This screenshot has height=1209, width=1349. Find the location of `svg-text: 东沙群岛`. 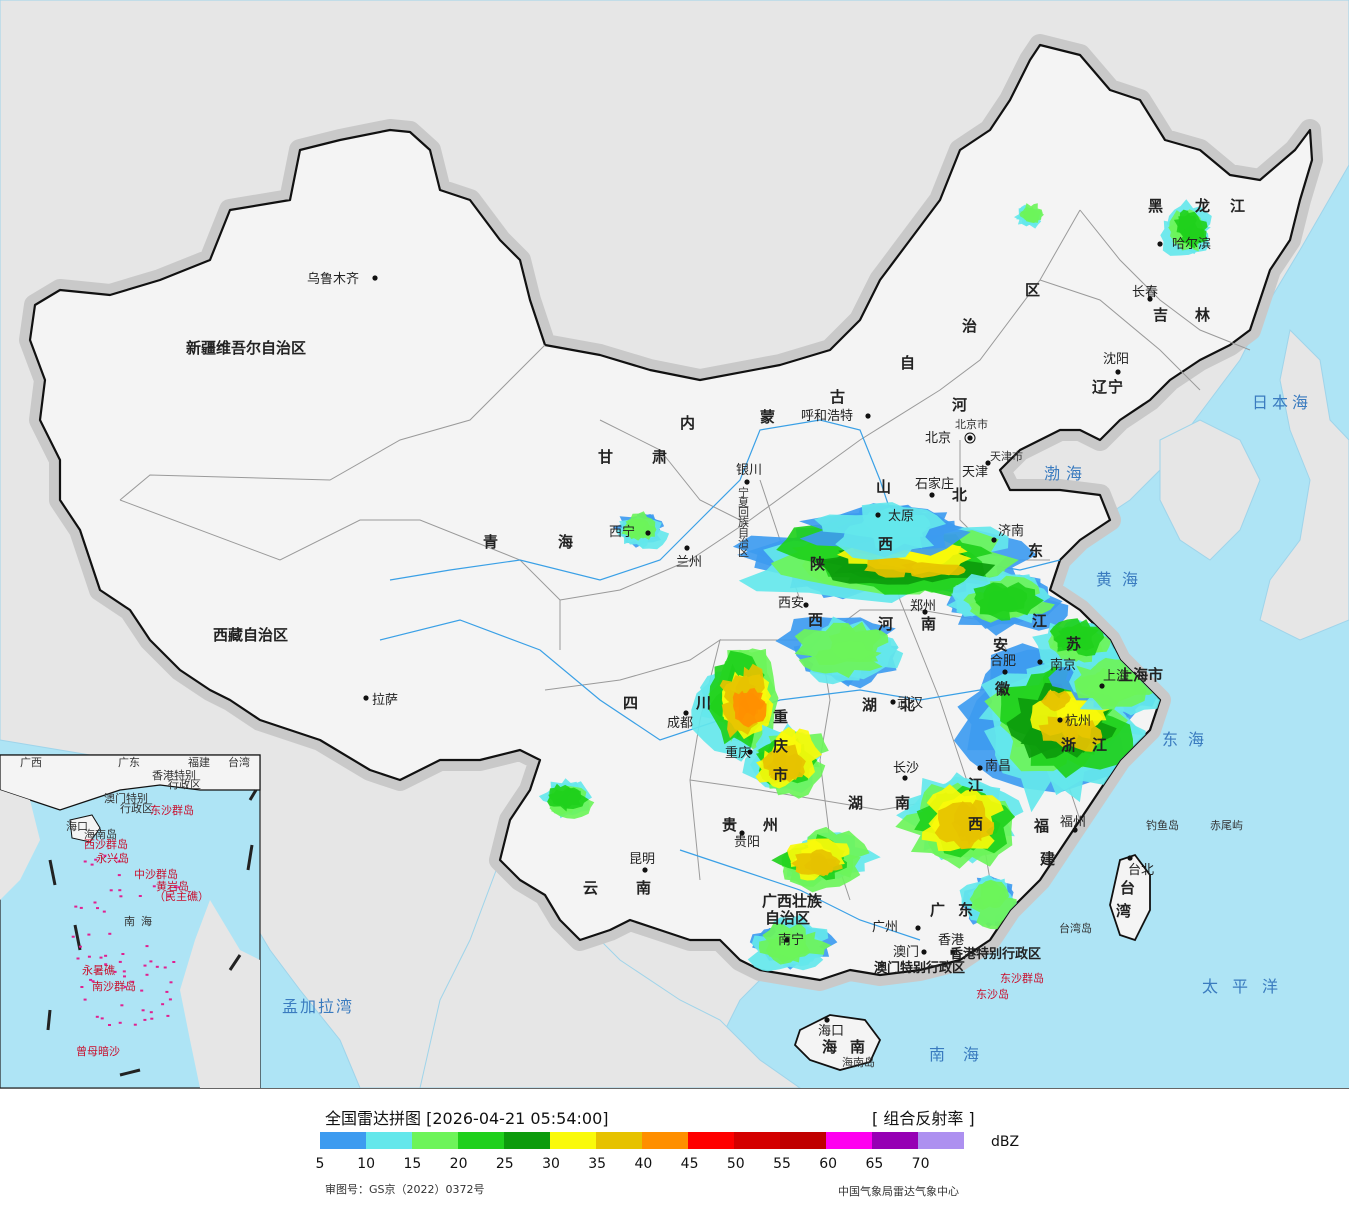

svg-text: 东沙群岛 is located at coordinates (172, 810).